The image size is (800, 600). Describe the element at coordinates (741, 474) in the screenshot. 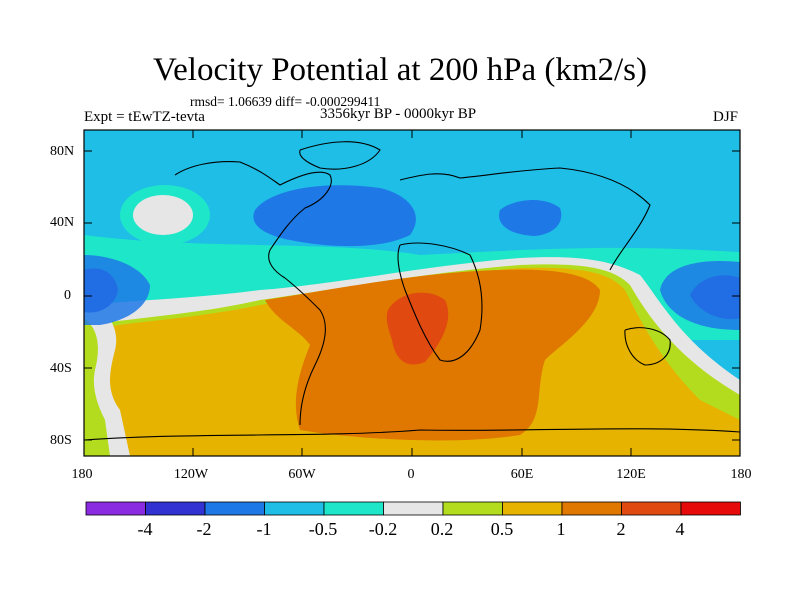

I see `lon-label-180e: 180` at that location.